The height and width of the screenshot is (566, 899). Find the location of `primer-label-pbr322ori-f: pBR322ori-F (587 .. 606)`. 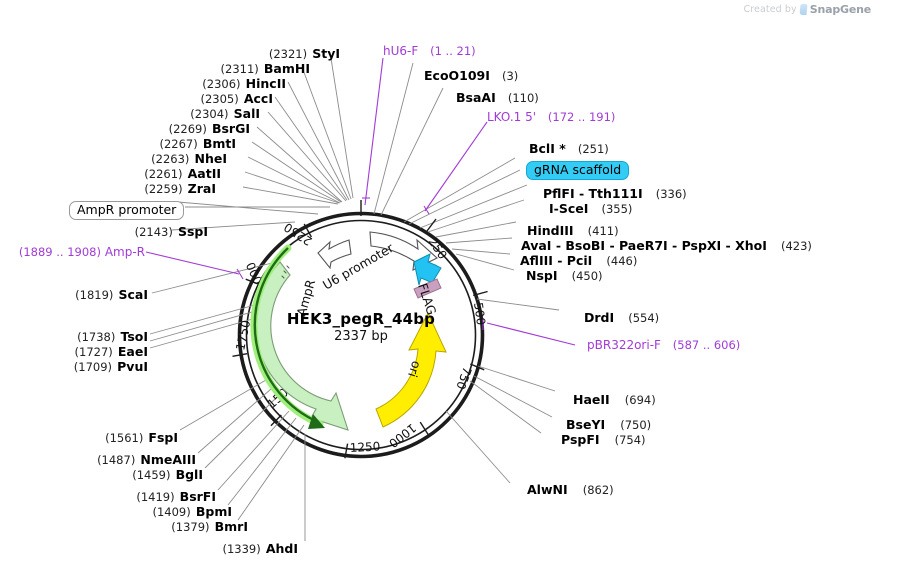

primer-label-pbr322ori-f: pBR322ori-F (587 .. 606) is located at coordinates (663, 345).